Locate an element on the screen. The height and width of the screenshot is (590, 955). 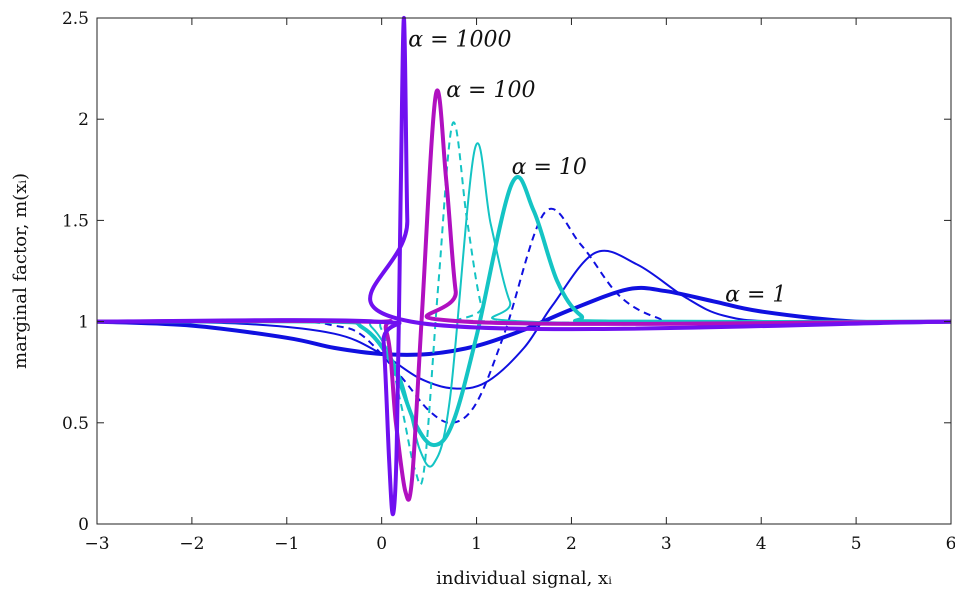
annotation-alpha-10: α = 10 is located at coordinates (549, 167).